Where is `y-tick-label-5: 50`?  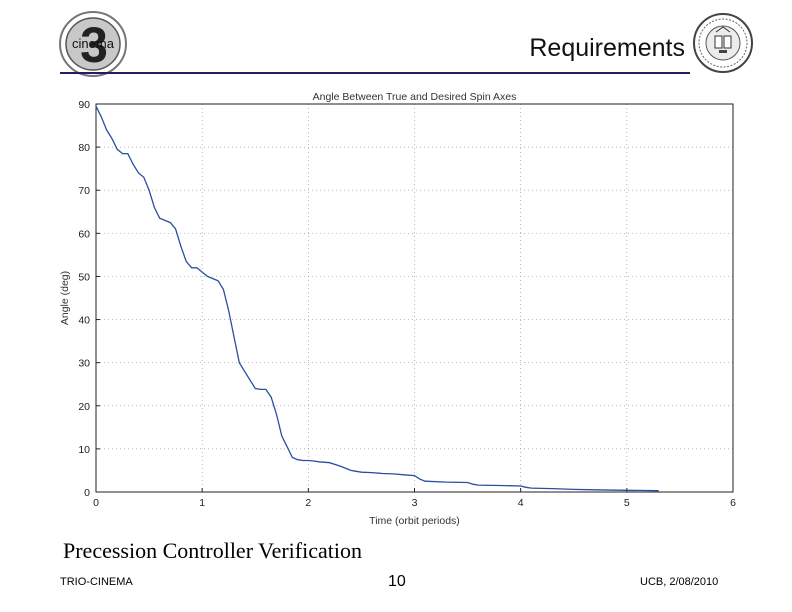 y-tick-label-5: 50 is located at coordinates (84, 277).